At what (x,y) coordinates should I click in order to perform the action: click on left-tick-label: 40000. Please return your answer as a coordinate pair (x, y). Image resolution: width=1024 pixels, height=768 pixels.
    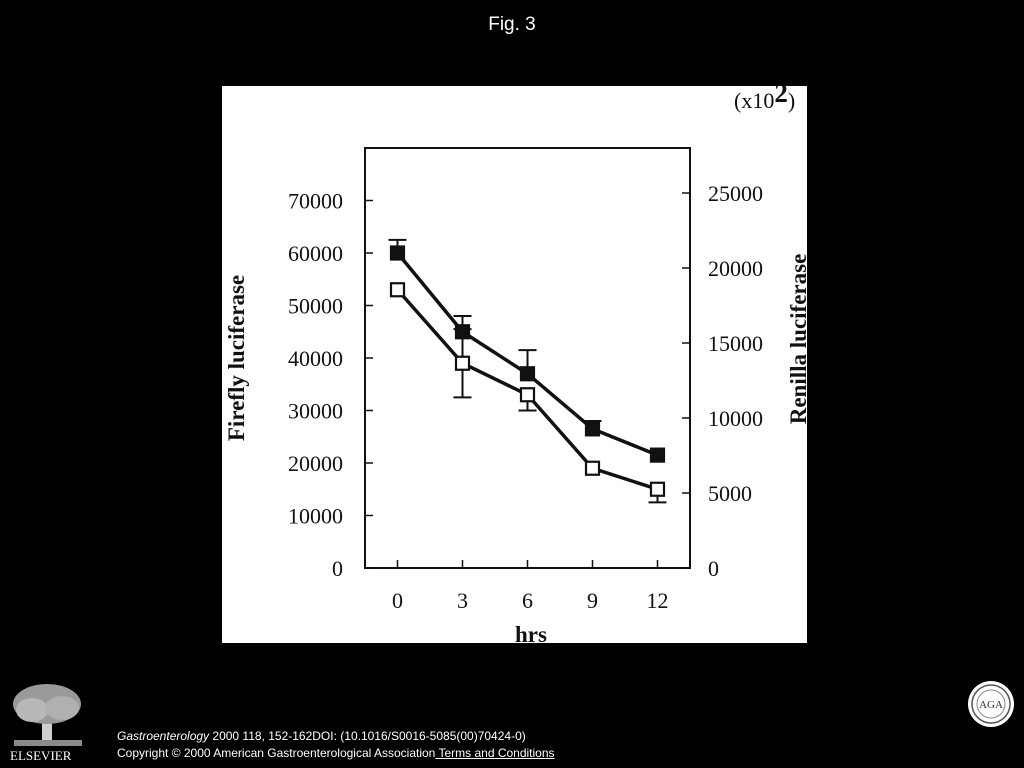
    Looking at the image, I should click on (315, 358).